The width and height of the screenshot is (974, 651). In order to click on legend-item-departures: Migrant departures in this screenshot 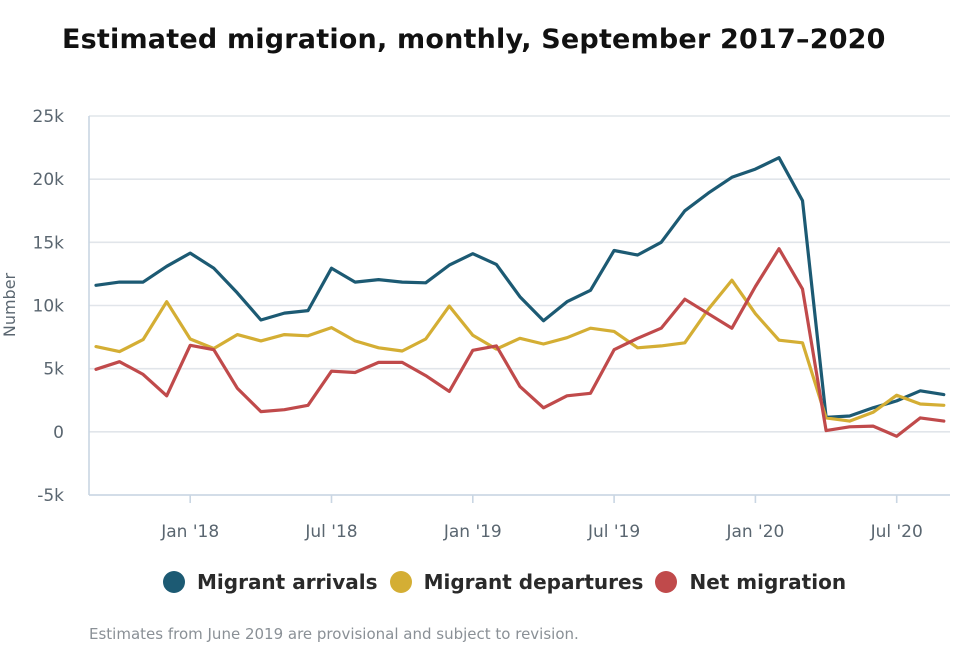, I will do `click(516, 582)`.